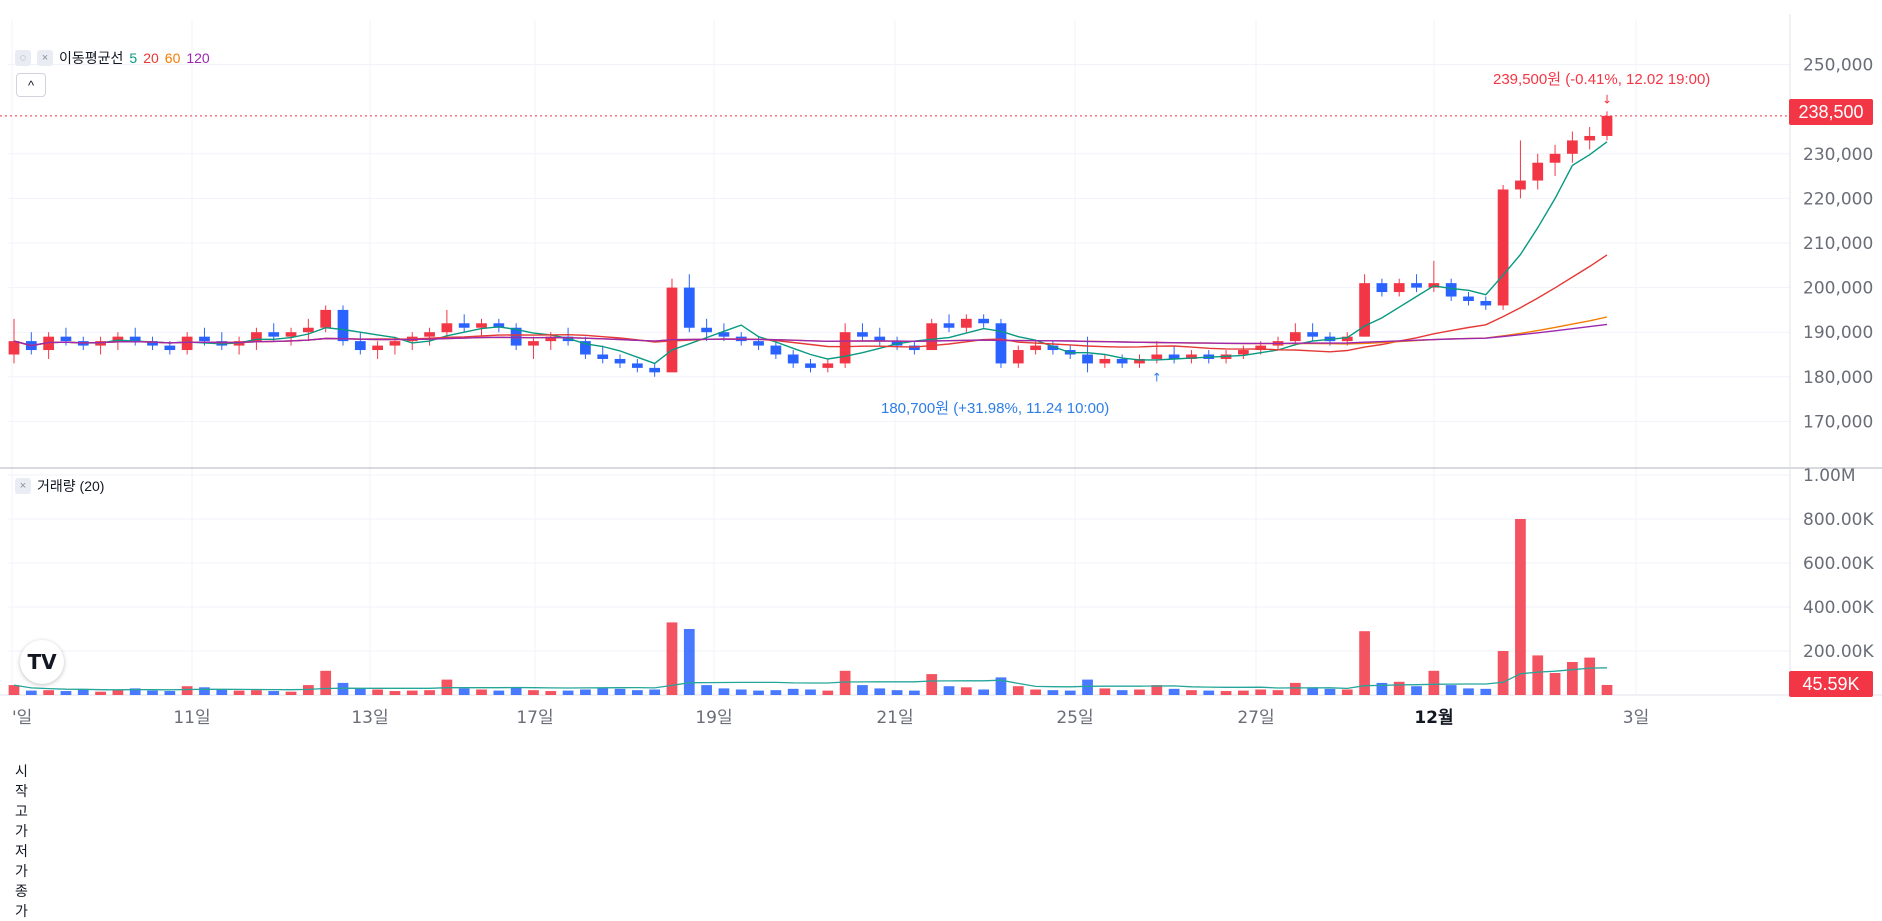 The image size is (1882, 921). What do you see at coordinates (23, 58) in the screenshot?
I see `eye-hide-icon: ◌` at bounding box center [23, 58].